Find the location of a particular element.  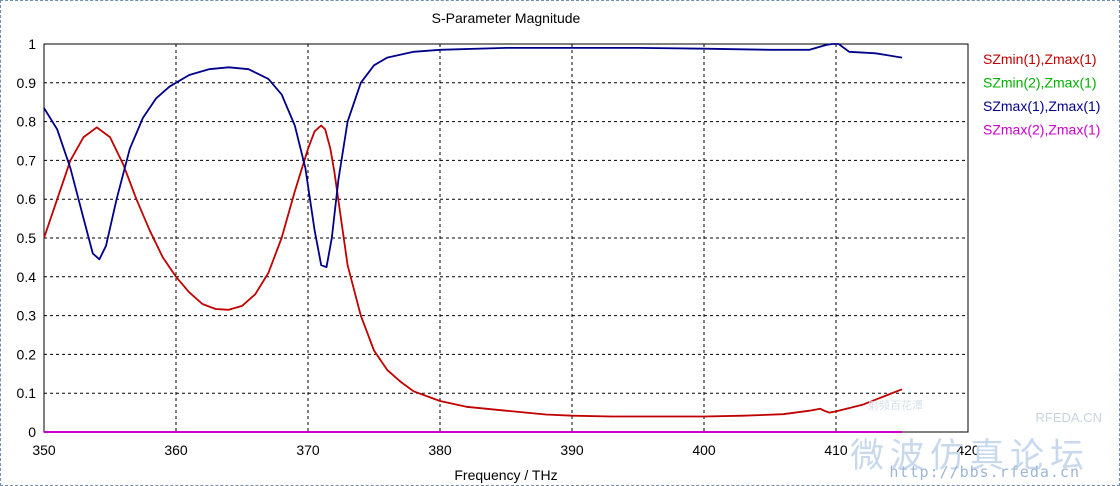

x-tick-label: 410 is located at coordinates (836, 450).